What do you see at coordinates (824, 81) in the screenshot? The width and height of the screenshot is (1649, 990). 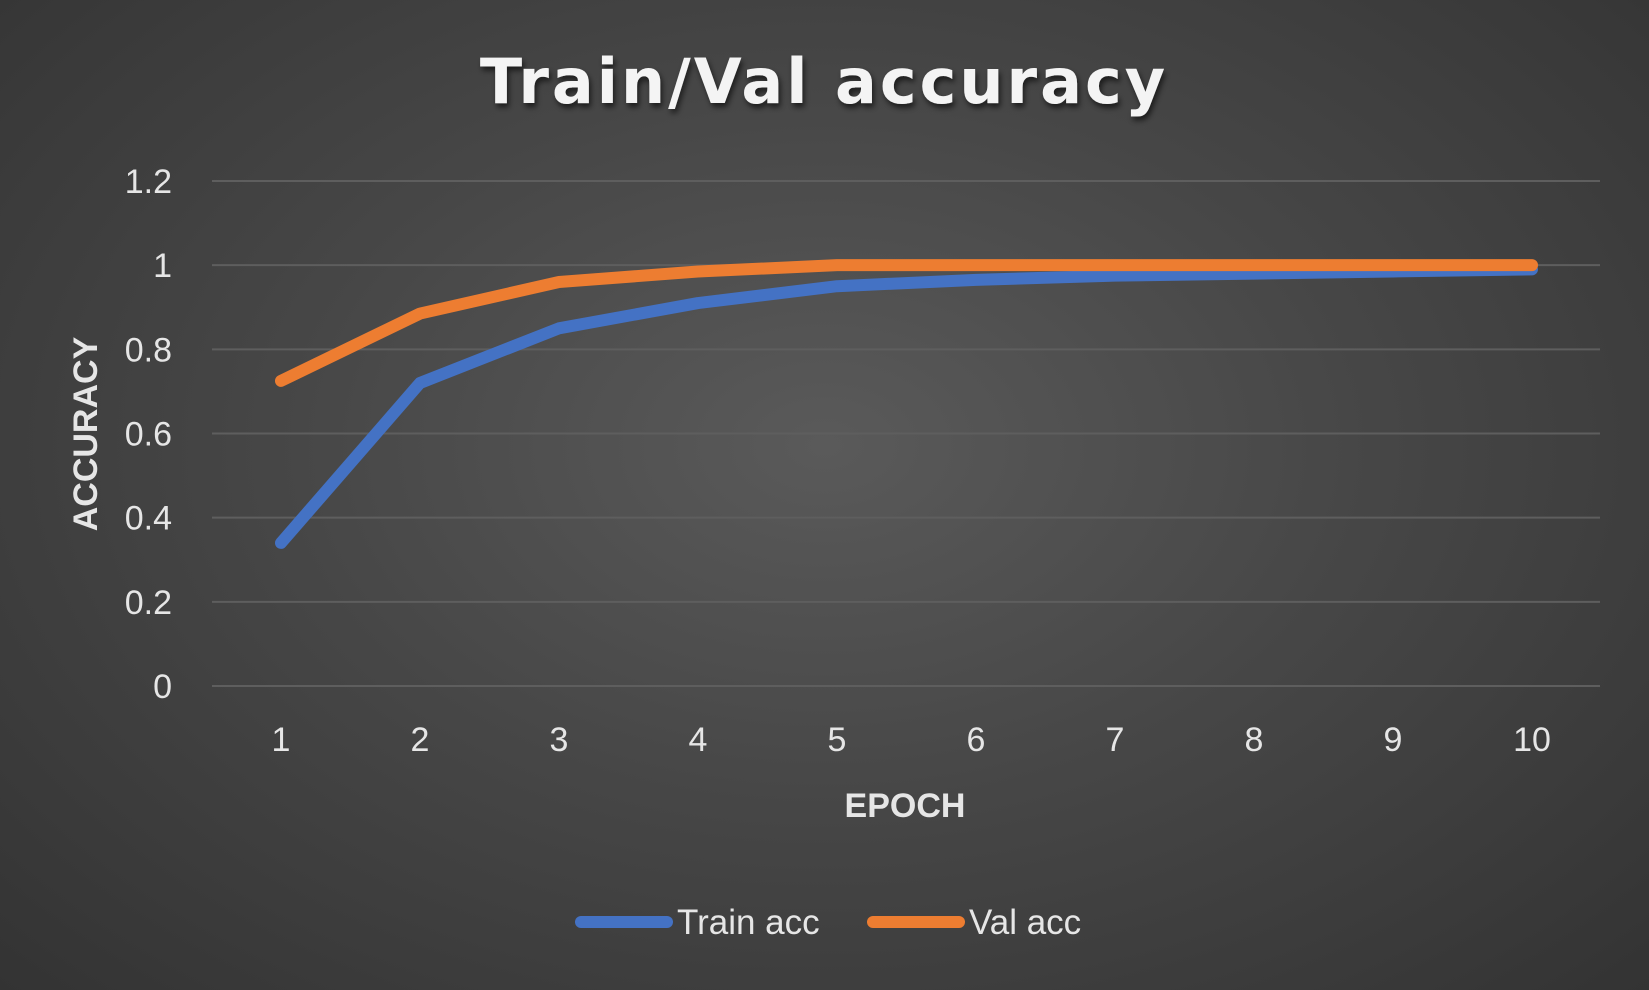 I see `chart-title: Train/Val accuracy` at bounding box center [824, 81].